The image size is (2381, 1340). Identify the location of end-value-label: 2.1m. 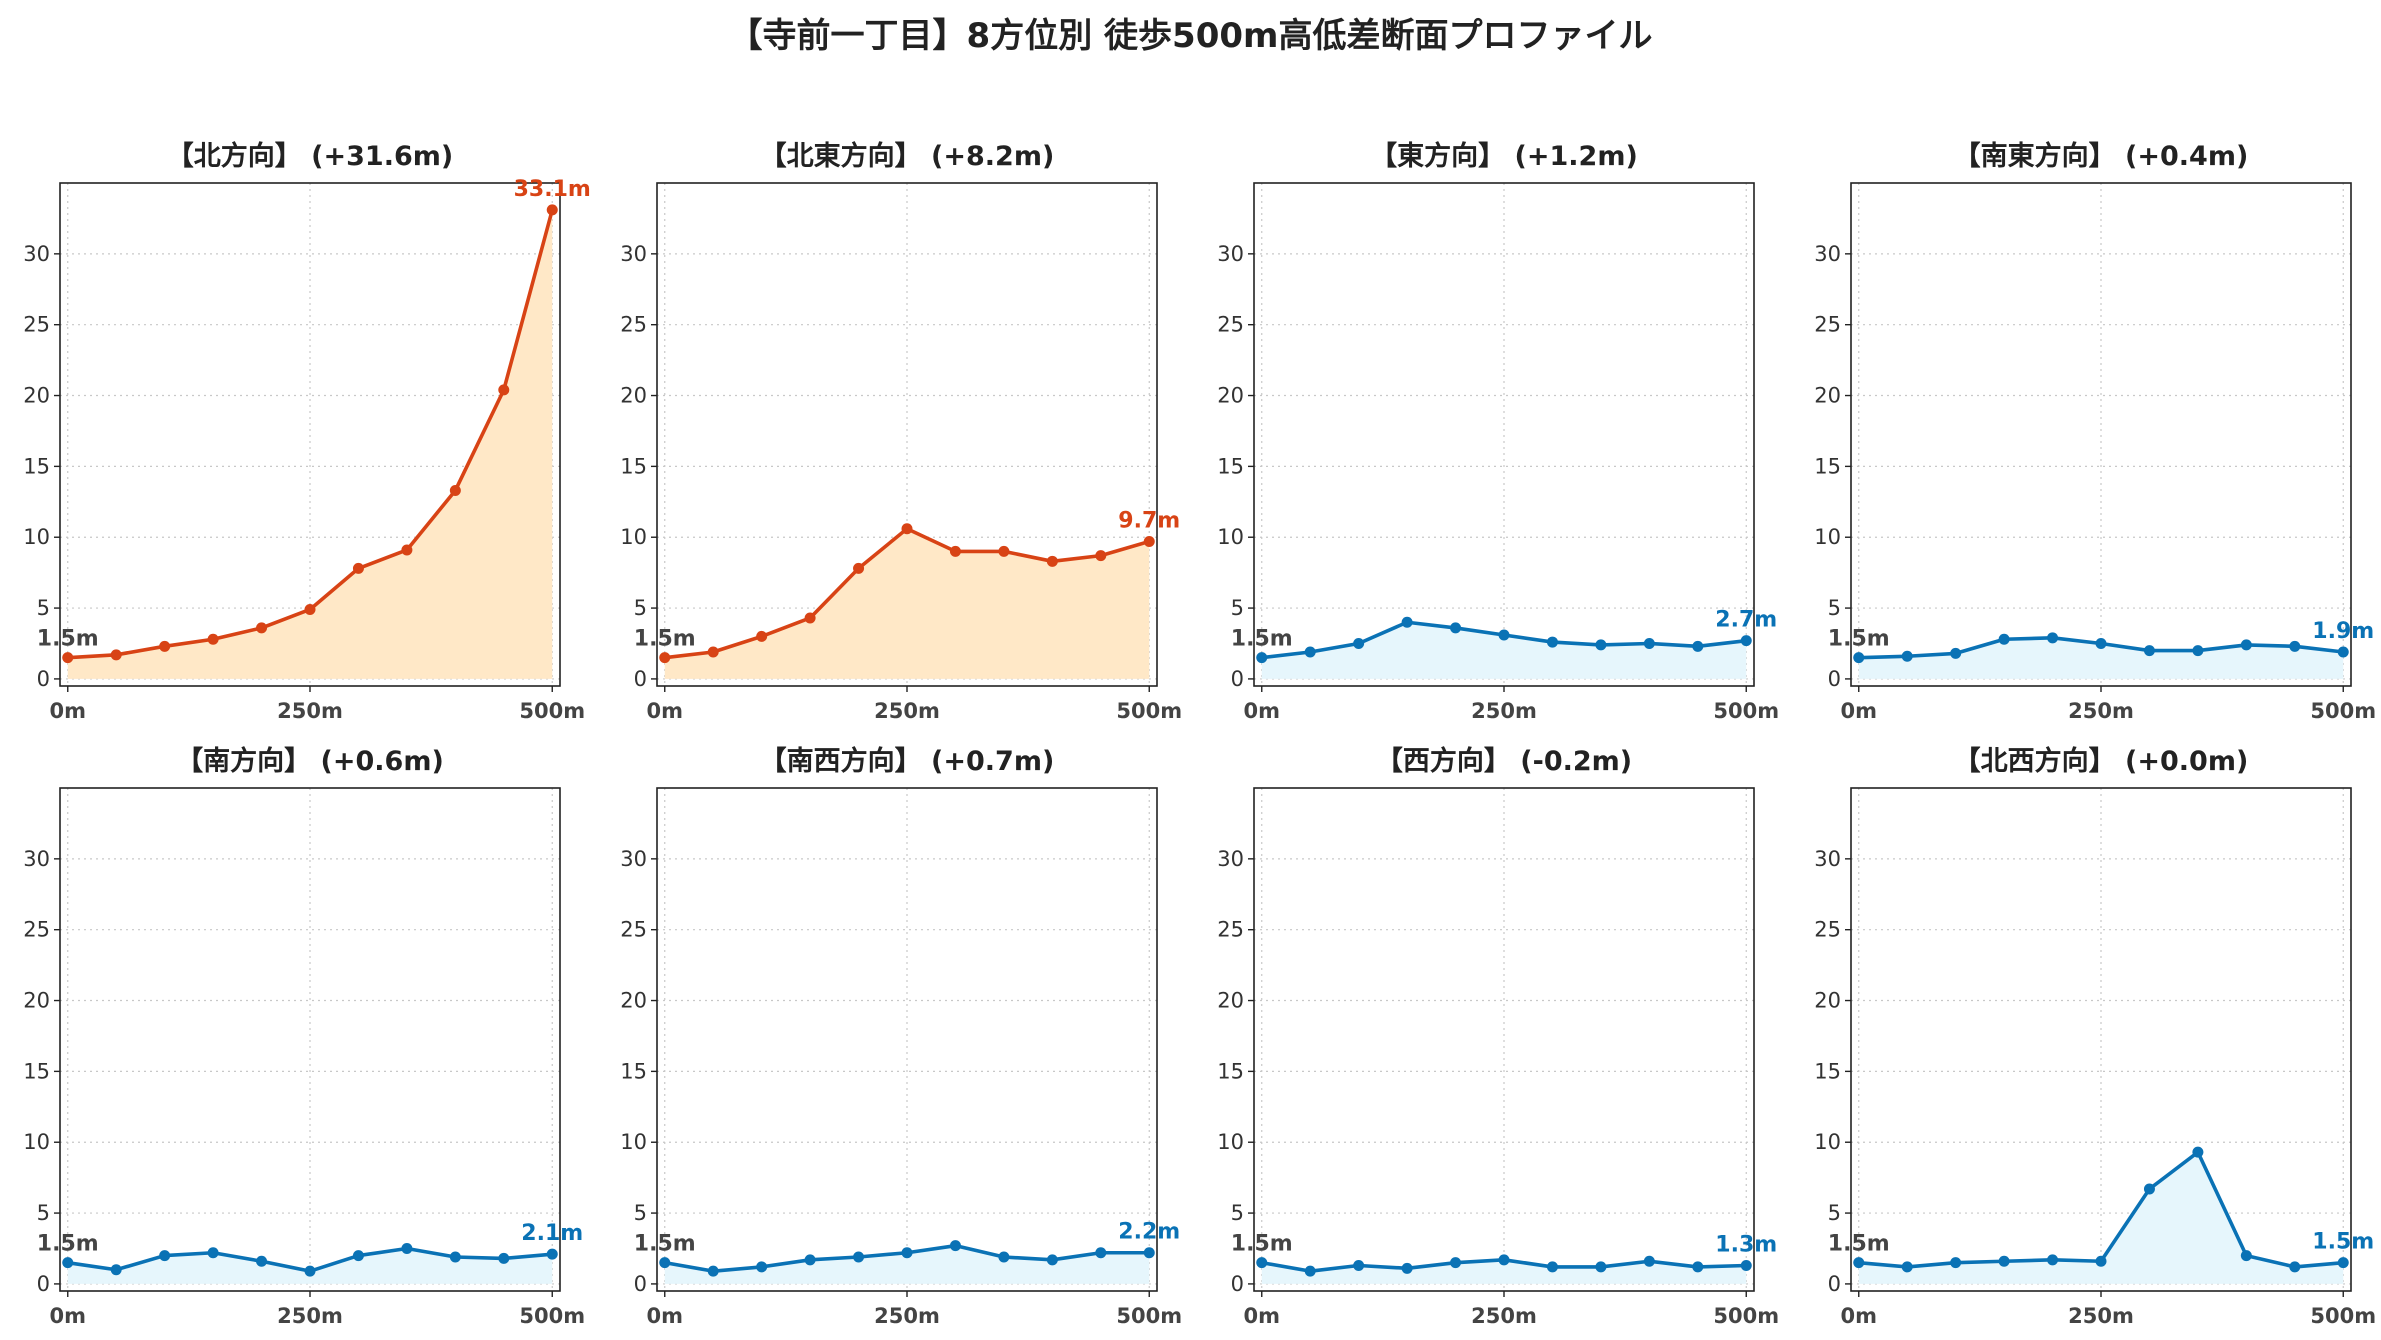
(552, 1233).